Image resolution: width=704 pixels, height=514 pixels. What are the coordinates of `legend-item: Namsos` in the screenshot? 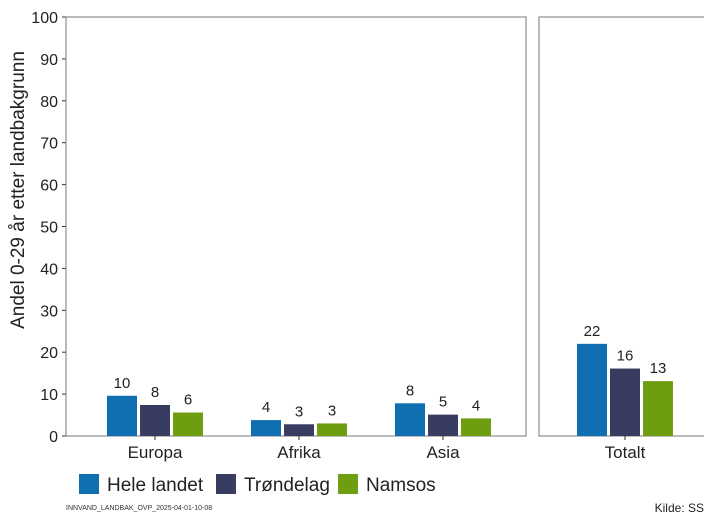 It's located at (387, 485).